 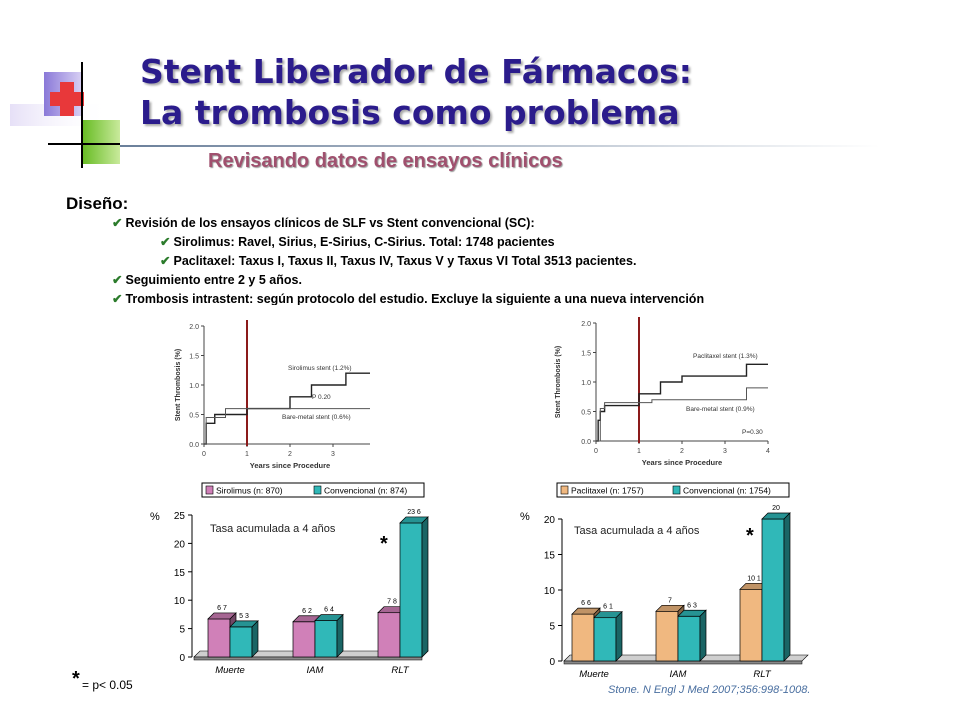 What do you see at coordinates (670, 600) in the screenshot?
I see `bar-value-label: 7` at bounding box center [670, 600].